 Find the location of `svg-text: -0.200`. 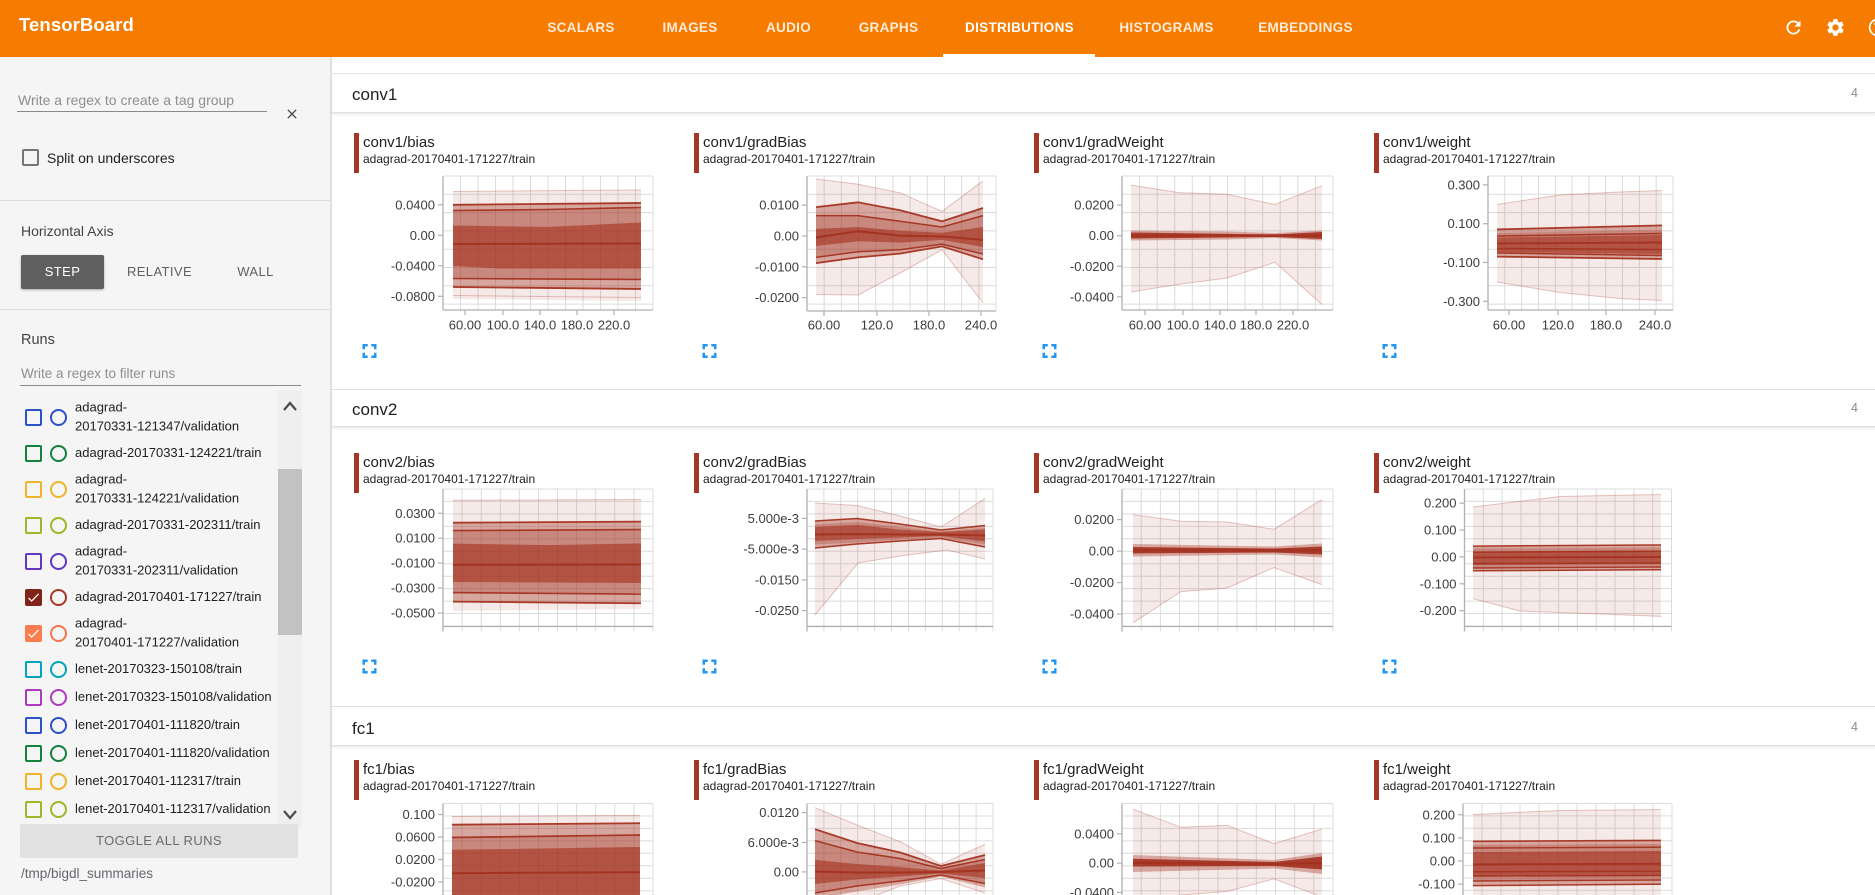

svg-text: -0.200 is located at coordinates (1438, 610).